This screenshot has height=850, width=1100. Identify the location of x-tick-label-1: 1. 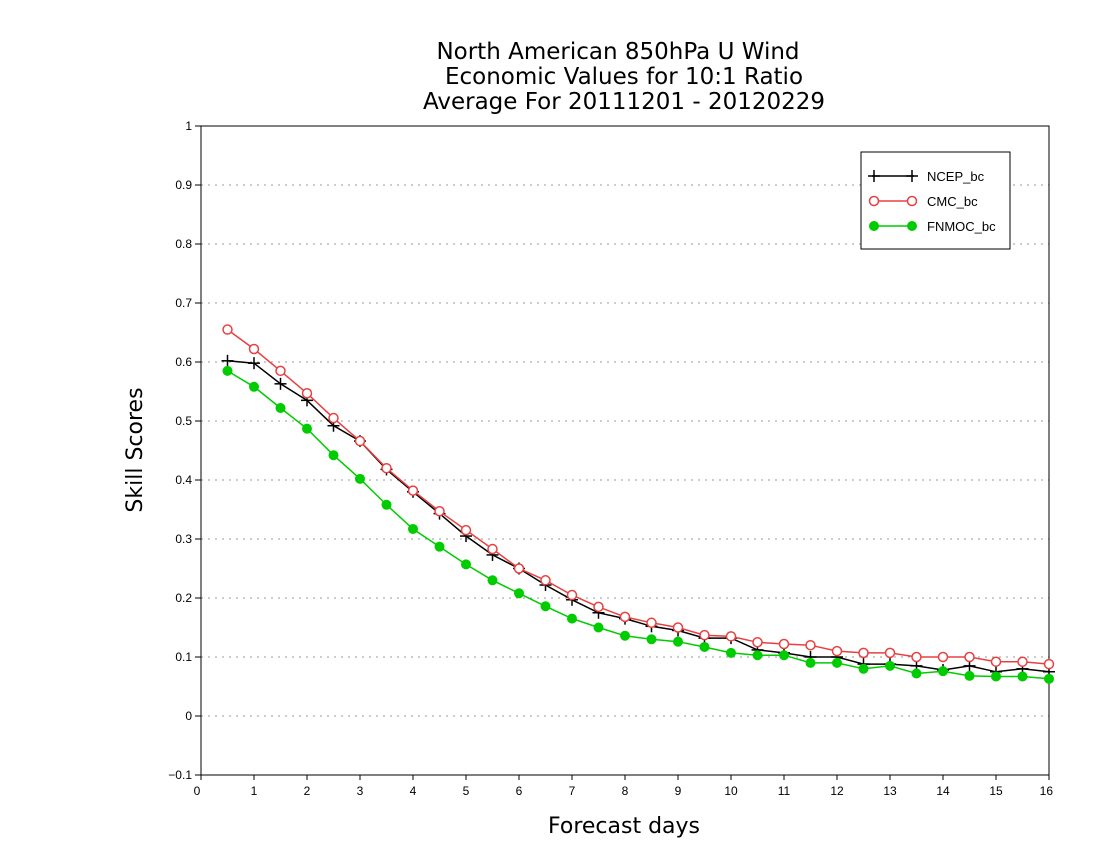
(254, 791).